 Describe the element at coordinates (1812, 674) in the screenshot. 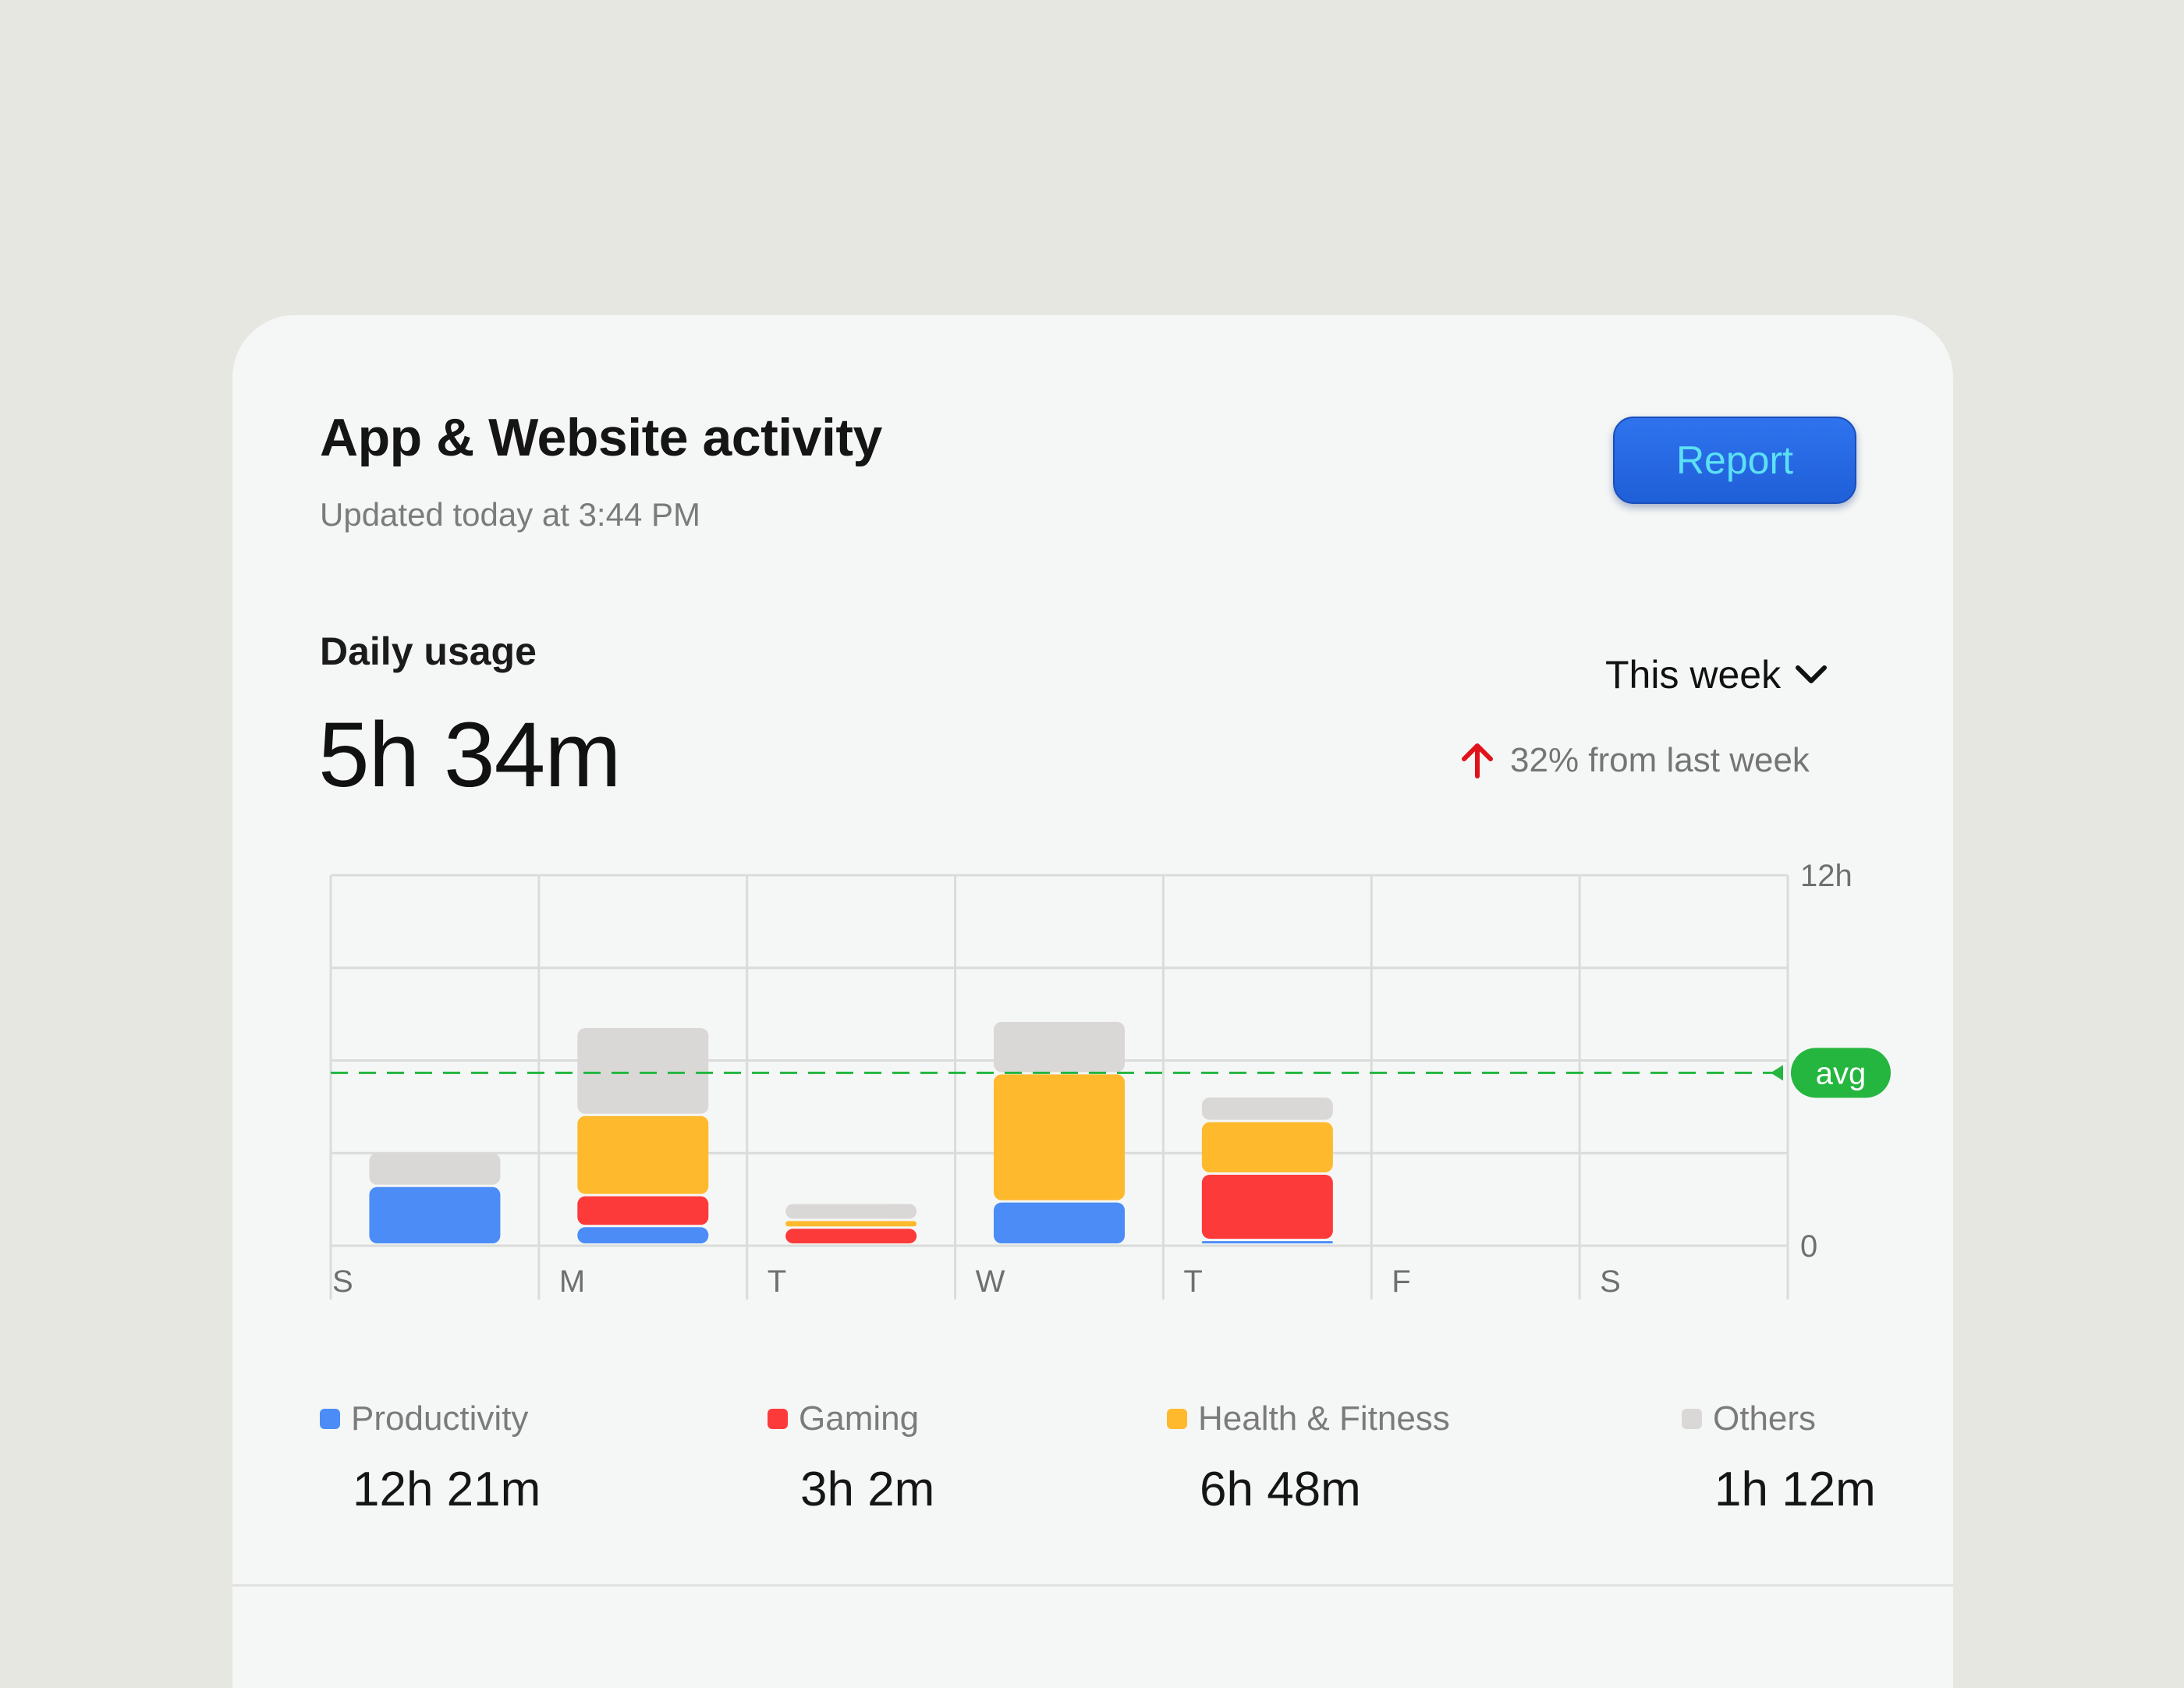

I see `chevron-down-icon` at that location.